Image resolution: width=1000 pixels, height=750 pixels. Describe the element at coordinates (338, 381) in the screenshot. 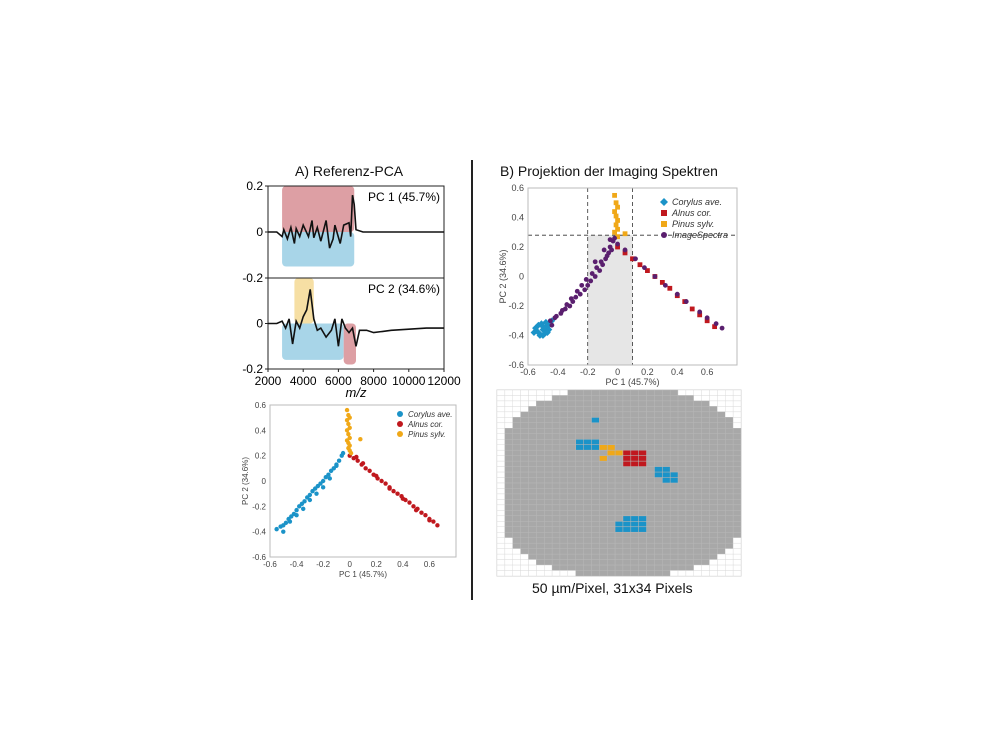

I see `x-tick-label: 6000` at that location.